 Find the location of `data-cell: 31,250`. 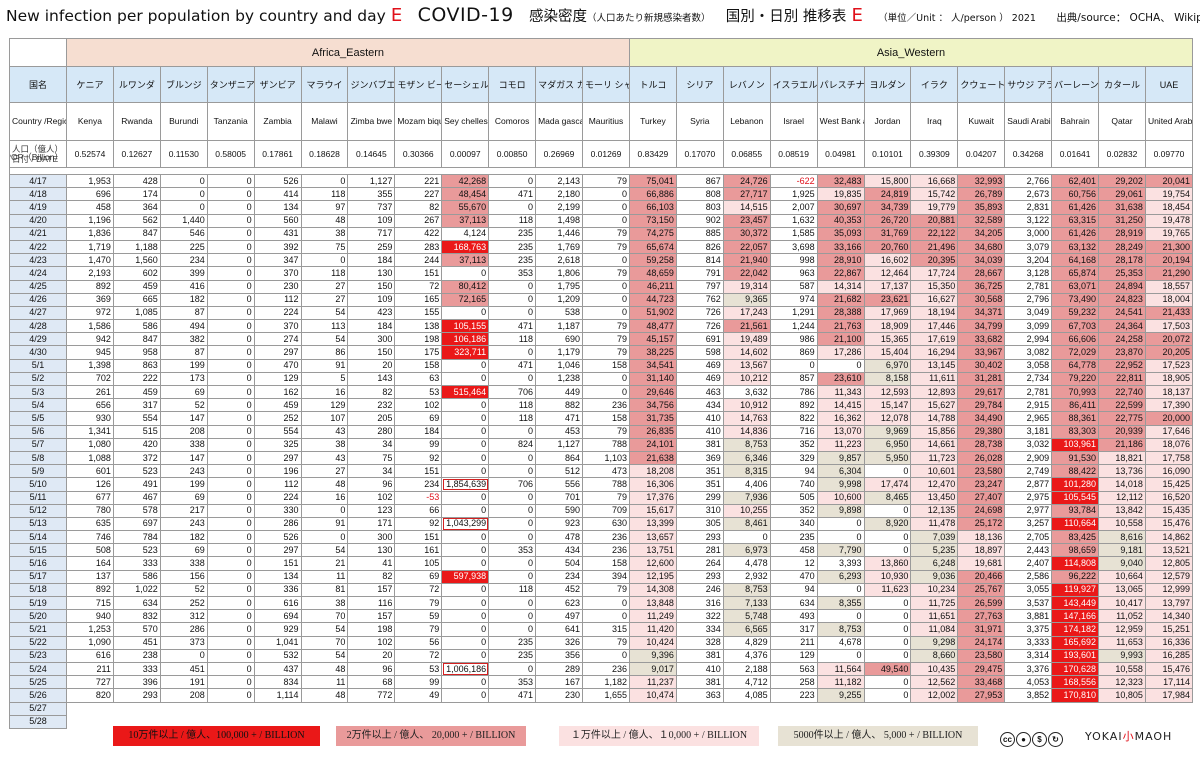

data-cell: 31,250 is located at coordinates (1122, 220).